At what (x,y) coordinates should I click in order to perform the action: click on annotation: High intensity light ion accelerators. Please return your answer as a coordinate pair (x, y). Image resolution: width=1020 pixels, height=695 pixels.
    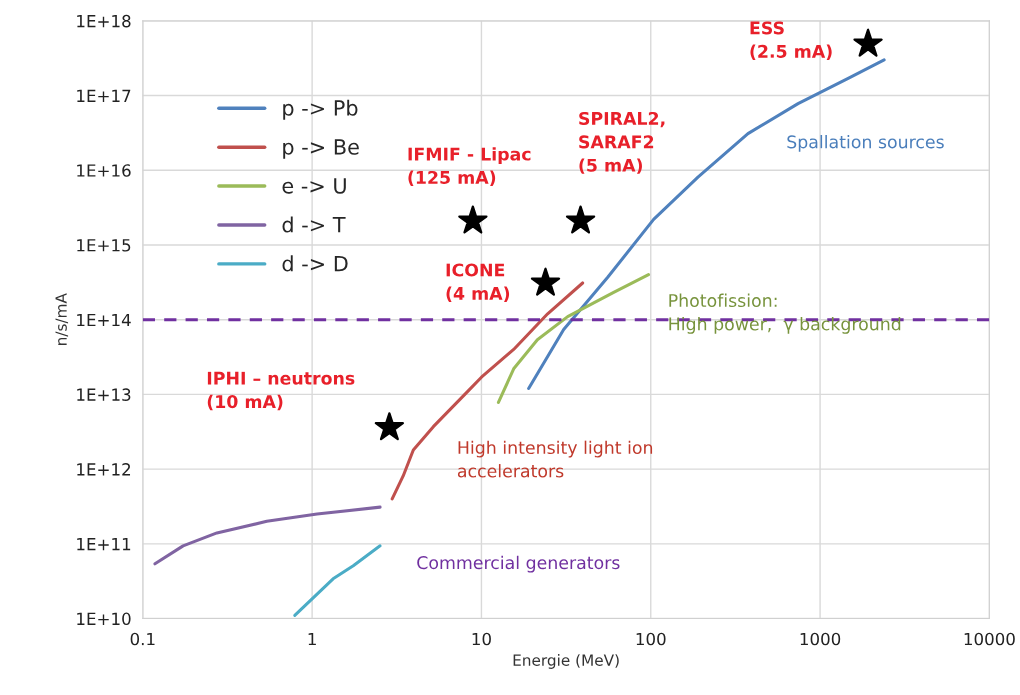
    Looking at the image, I should click on (555, 459).